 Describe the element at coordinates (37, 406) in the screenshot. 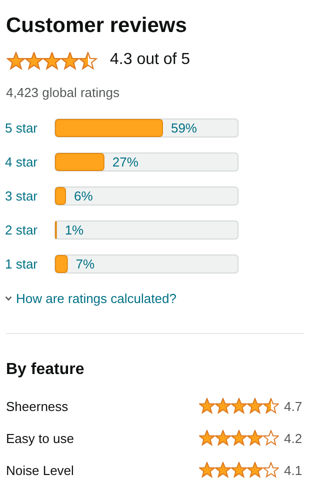

I see `category-label: Sheerness` at that location.